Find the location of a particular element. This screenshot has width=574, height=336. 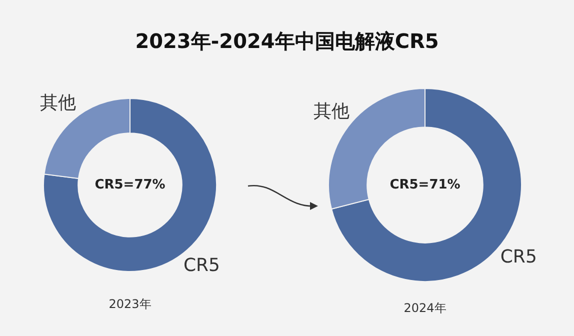

text: 2023年-2024年中国电解液CR5 is located at coordinates (287, 41).